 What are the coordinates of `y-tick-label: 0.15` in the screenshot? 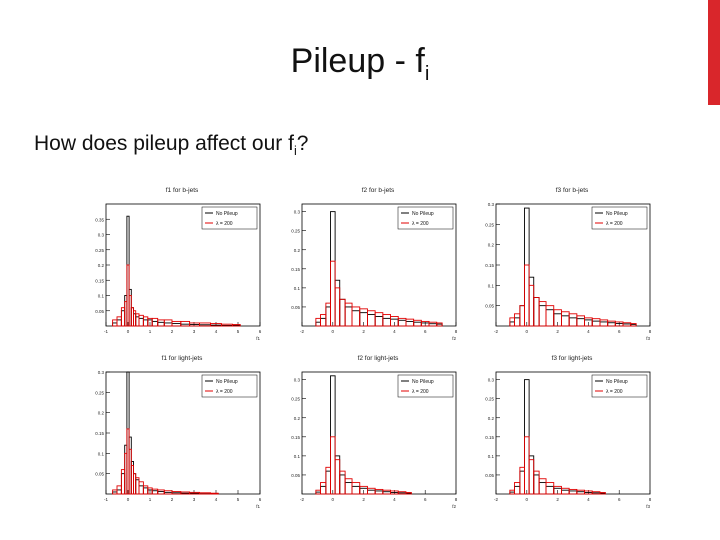 It's located at (99, 433).